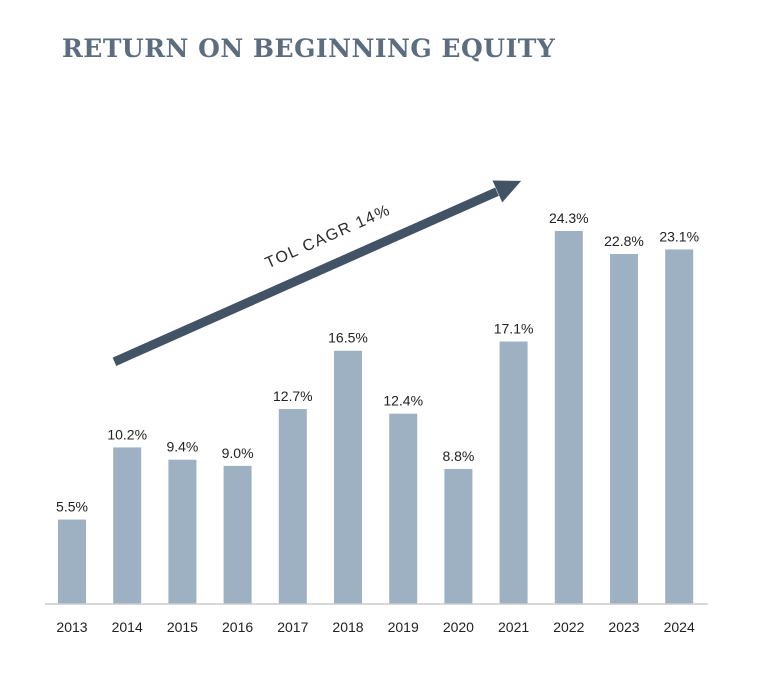  Describe the element at coordinates (309, 48) in the screenshot. I see `chart-title: RETURN ON BEGINNING EQUITY` at that location.